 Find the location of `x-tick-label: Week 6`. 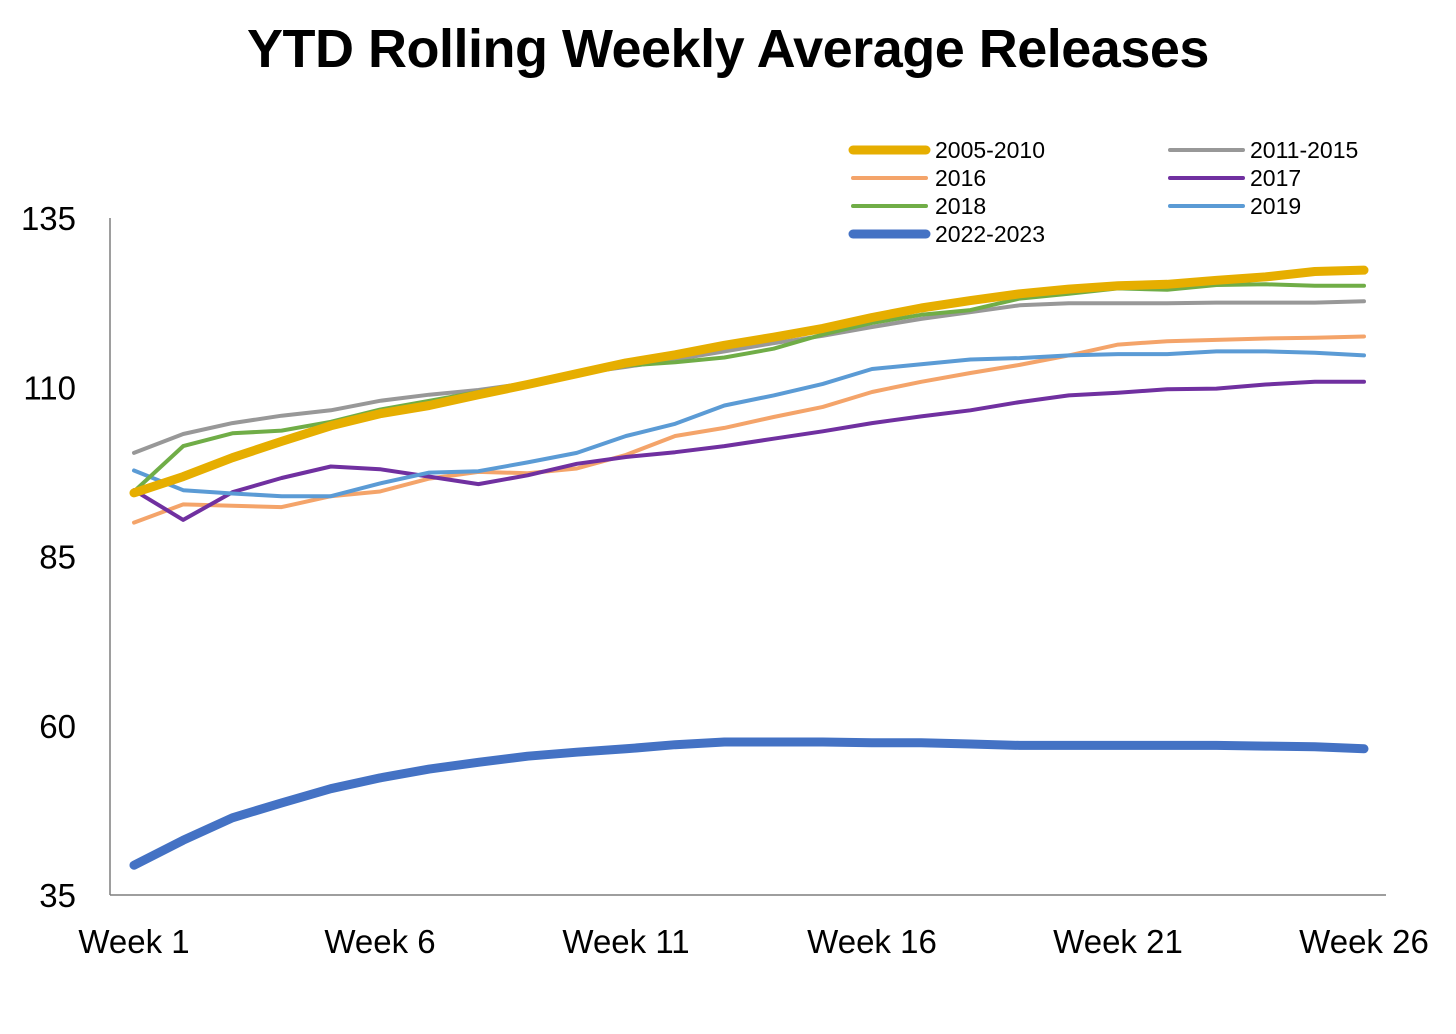

x-tick-label: Week 6 is located at coordinates (379, 941).